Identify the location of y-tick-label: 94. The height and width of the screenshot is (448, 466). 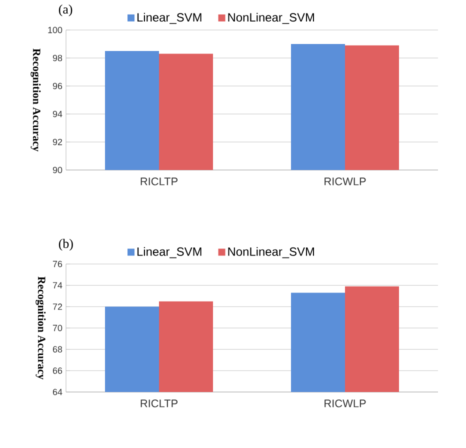
(57, 114).